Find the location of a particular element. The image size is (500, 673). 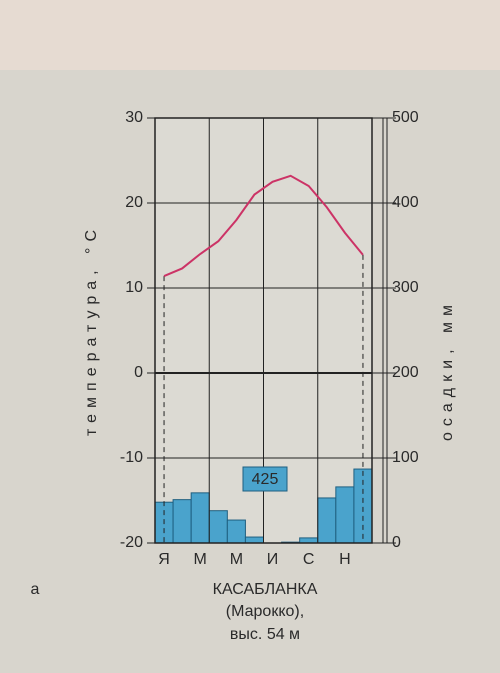

x-tick-label: И is located at coordinates (273, 559).